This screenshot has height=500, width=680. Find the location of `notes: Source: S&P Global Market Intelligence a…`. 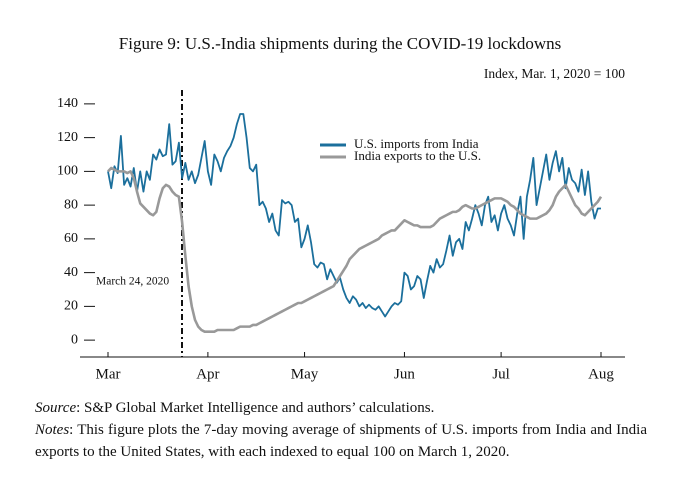

notes: Source: S&P Global Market Intelligence a… is located at coordinates (341, 430).